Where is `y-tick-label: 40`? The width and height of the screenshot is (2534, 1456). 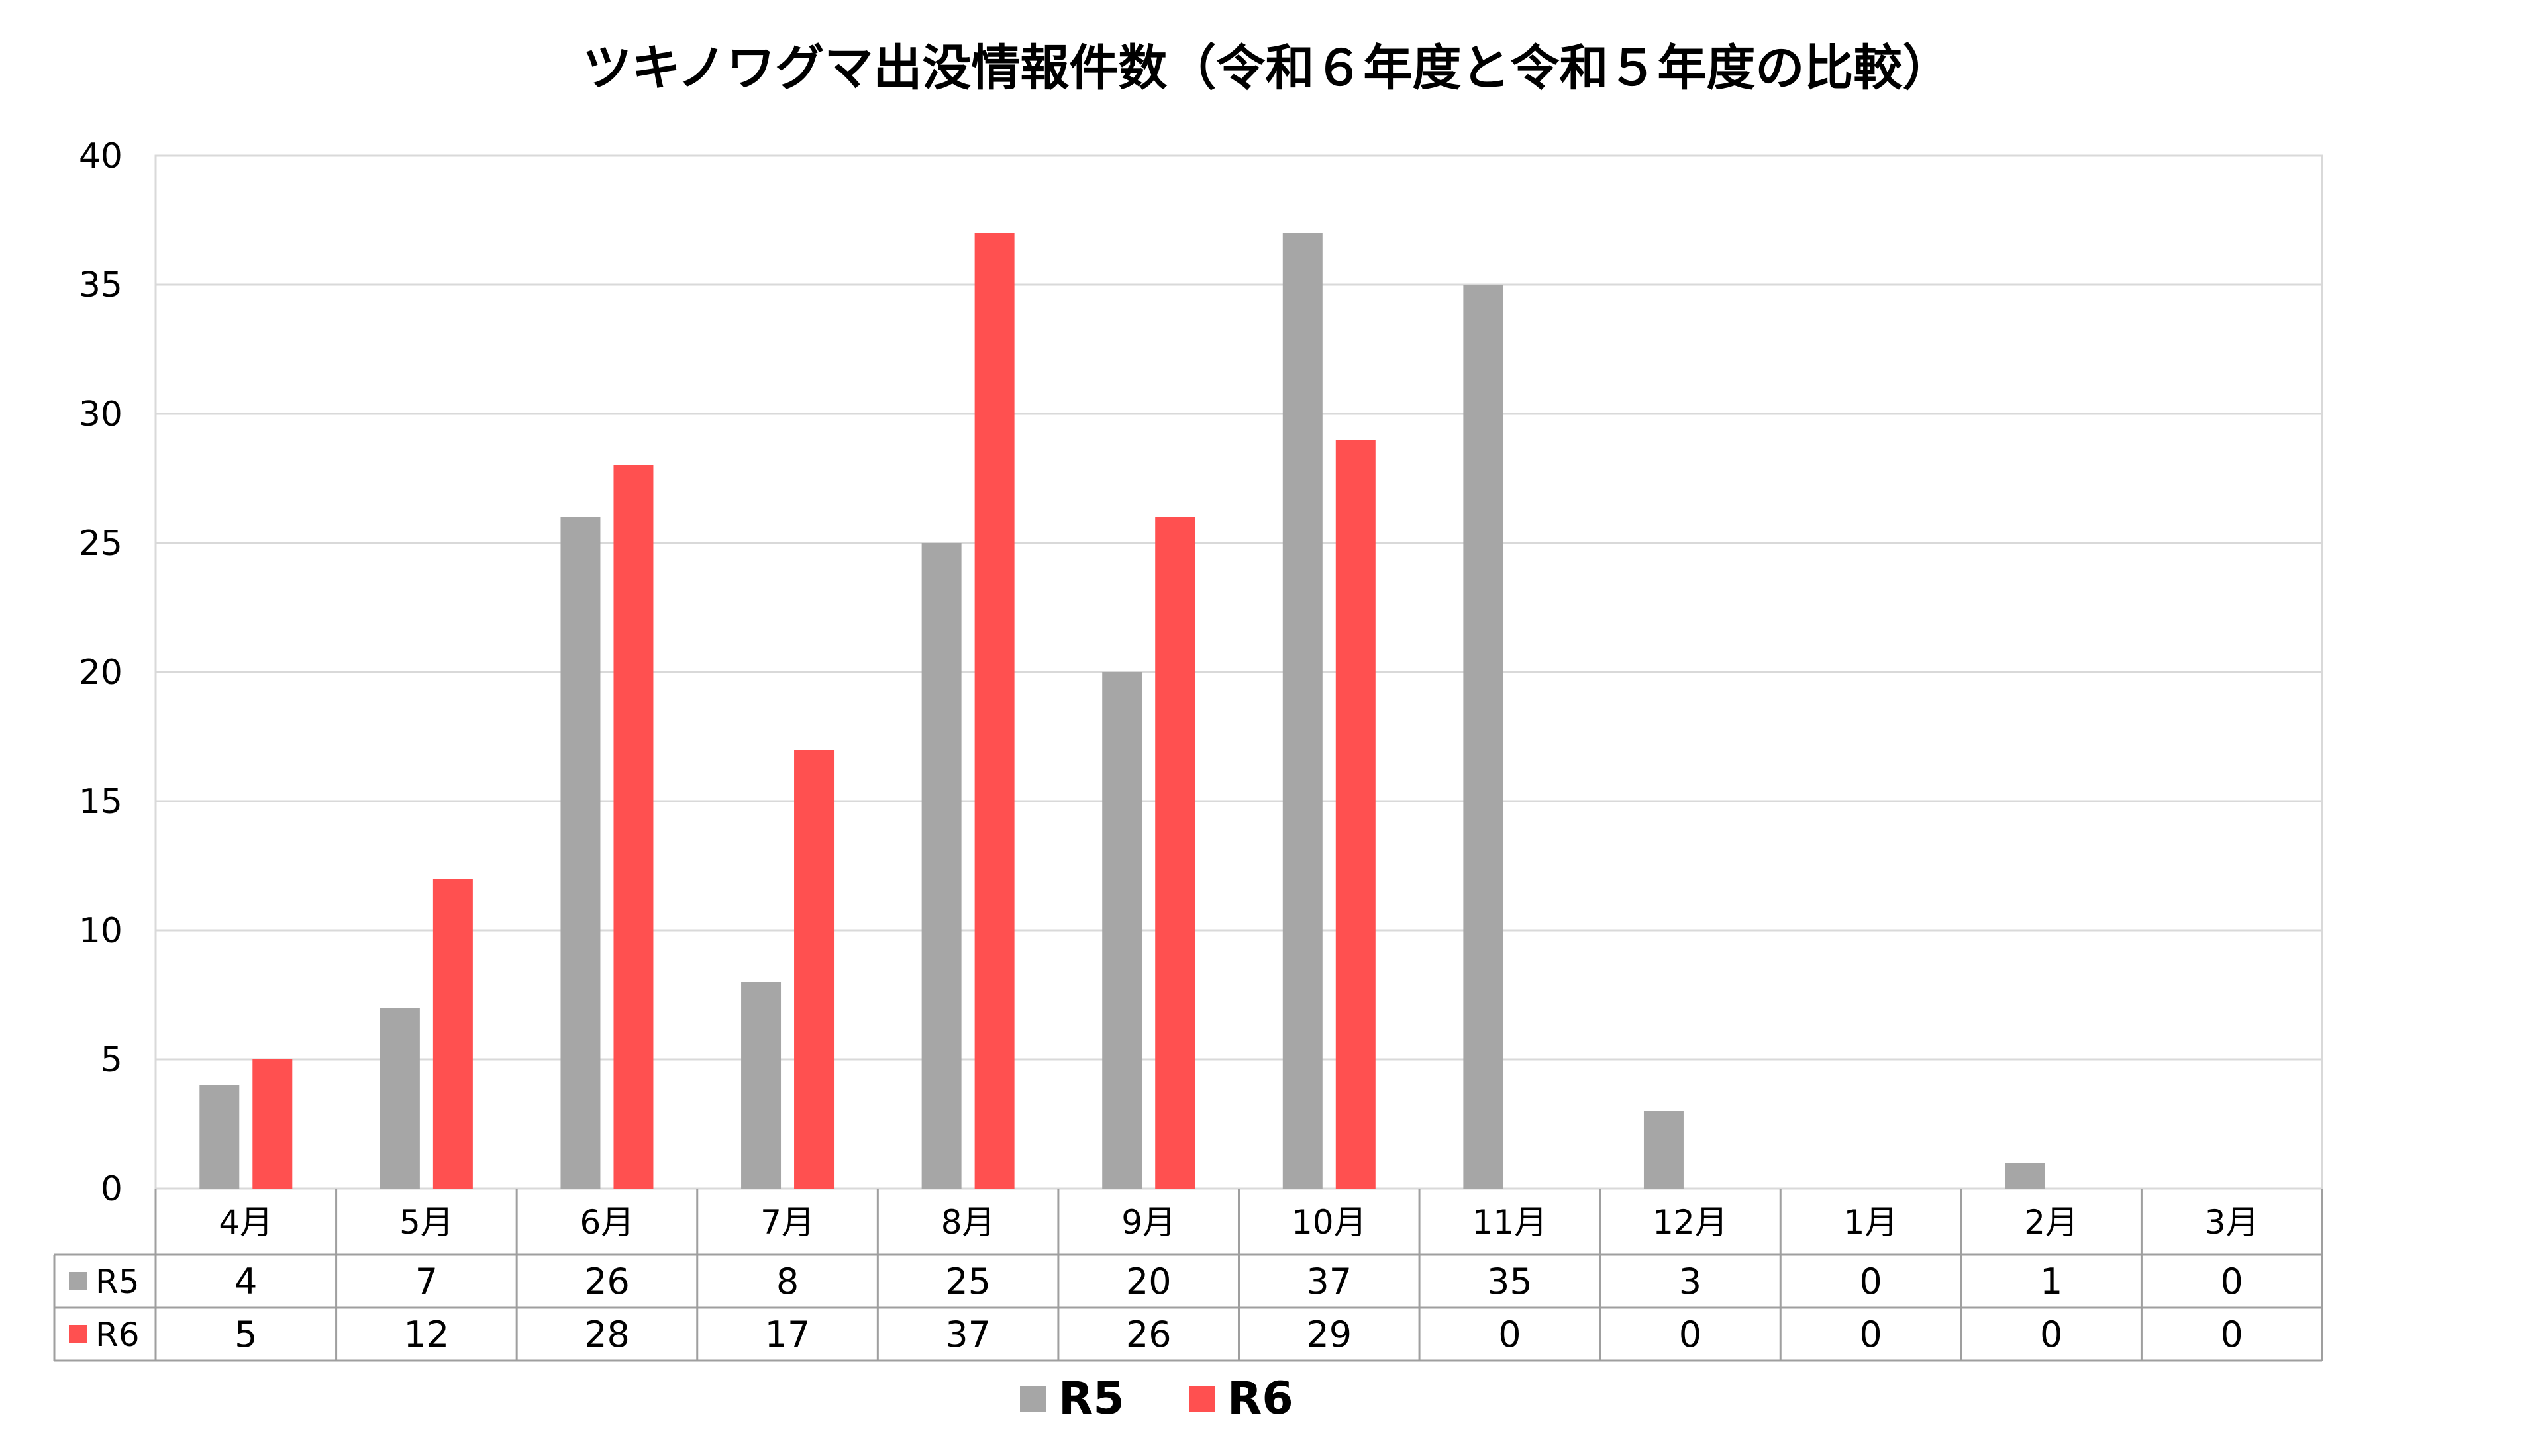
y-tick-label: 40 is located at coordinates (101, 156).